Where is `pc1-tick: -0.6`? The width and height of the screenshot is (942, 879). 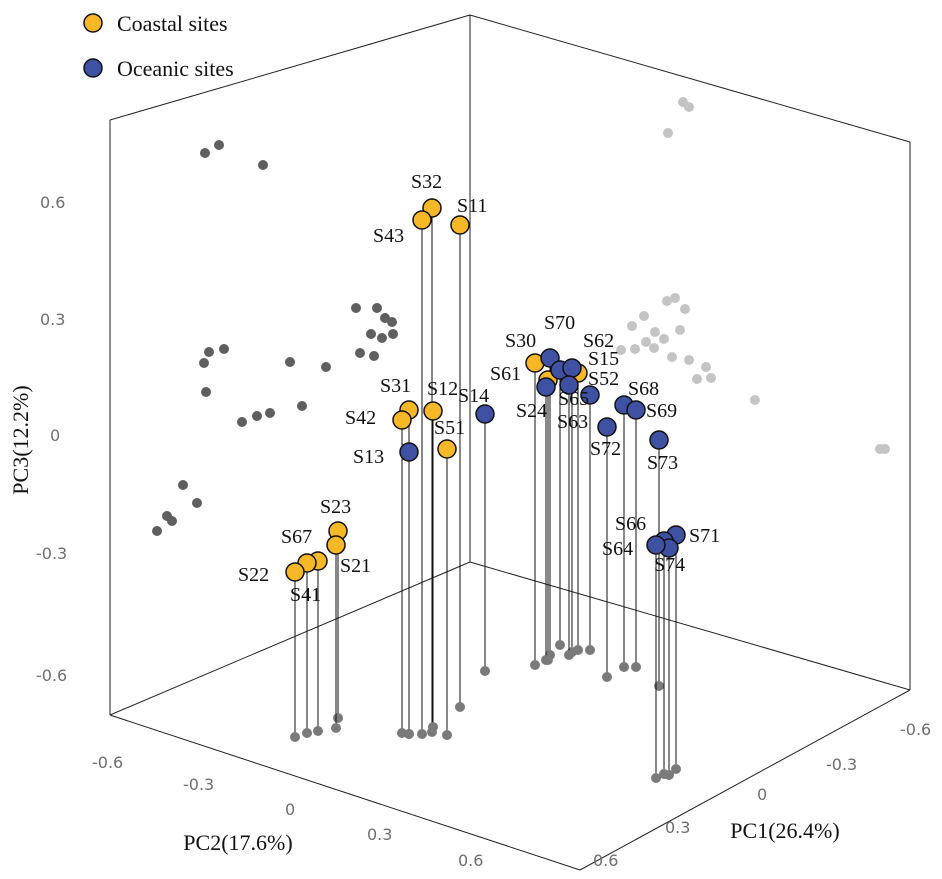 pc1-tick: -0.6 is located at coordinates (915, 729).